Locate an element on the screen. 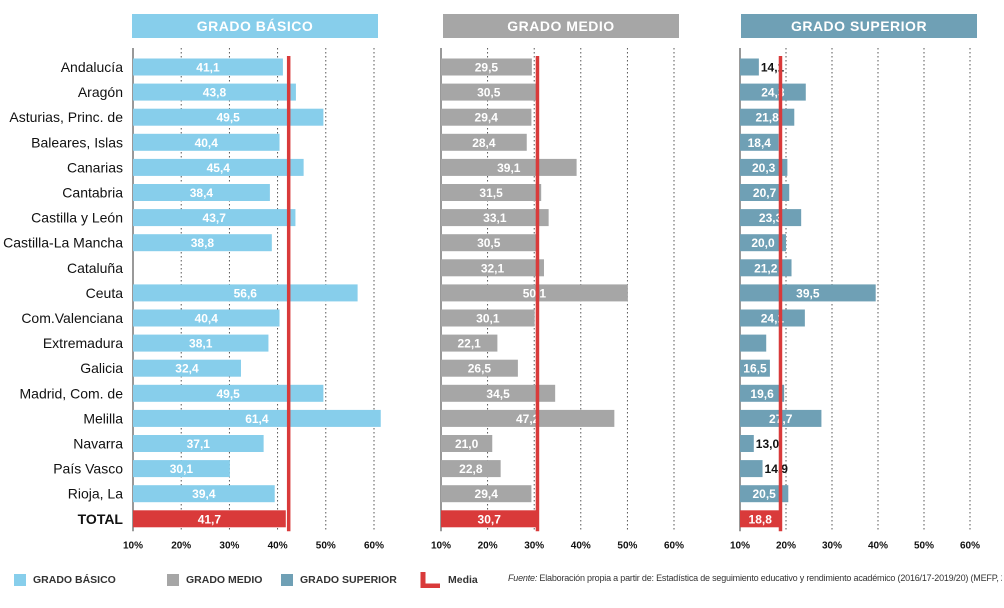 The image size is (1004, 608). category-label: Com.Valenciana is located at coordinates (72, 318).